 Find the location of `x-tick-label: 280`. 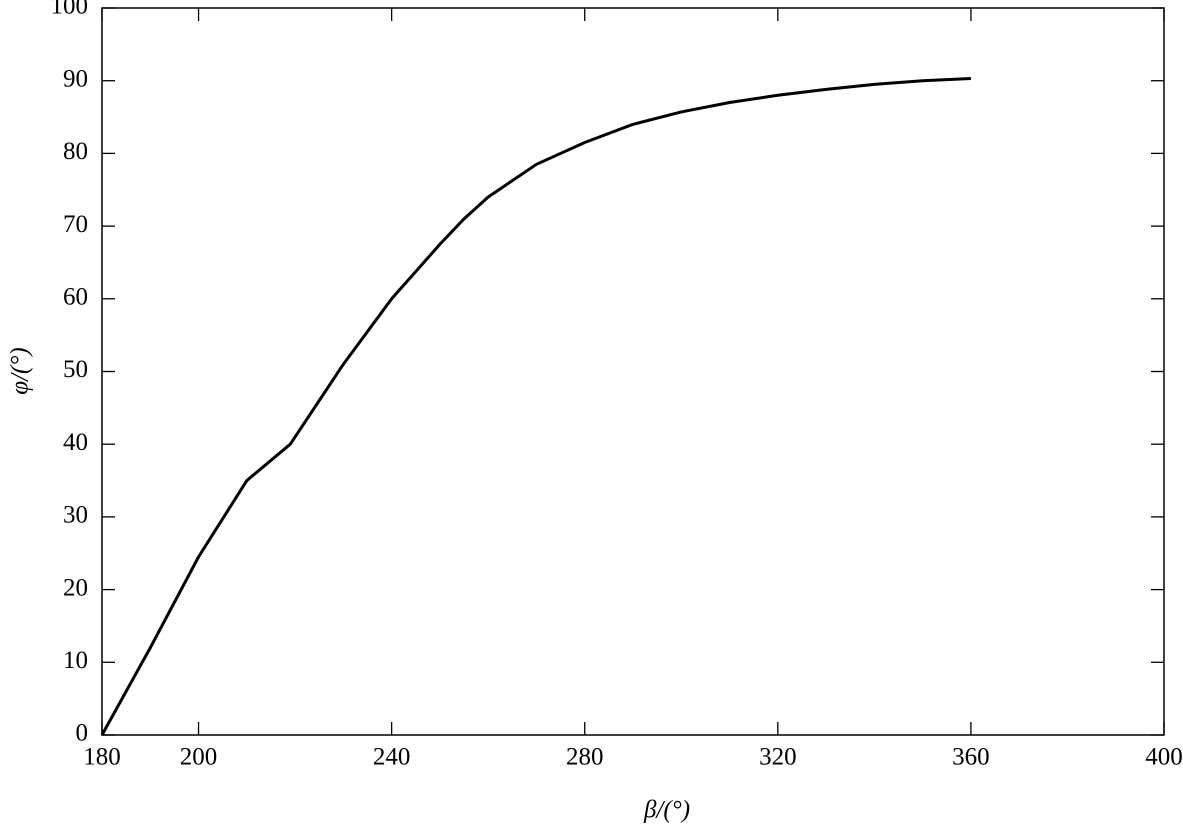

x-tick-label: 280 is located at coordinates (585, 757).